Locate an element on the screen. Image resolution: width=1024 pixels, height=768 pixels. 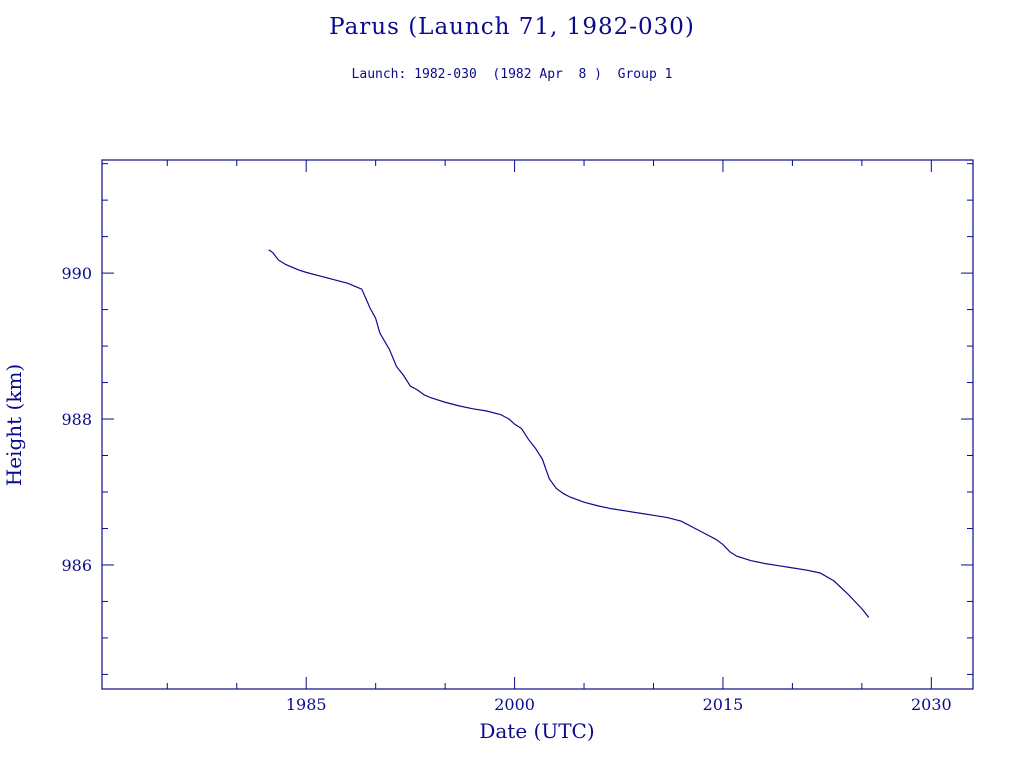
y-tick-label: 986 is located at coordinates (76, 565).